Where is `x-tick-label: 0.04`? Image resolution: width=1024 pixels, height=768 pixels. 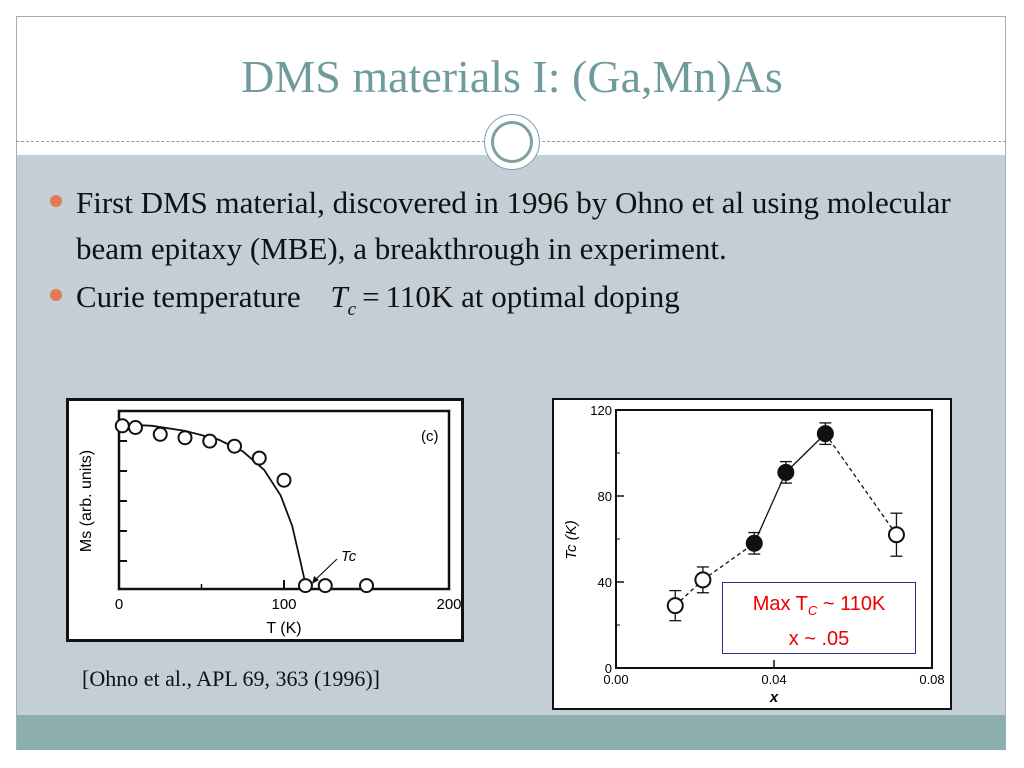 x-tick-label: 0.04 is located at coordinates (773, 679).